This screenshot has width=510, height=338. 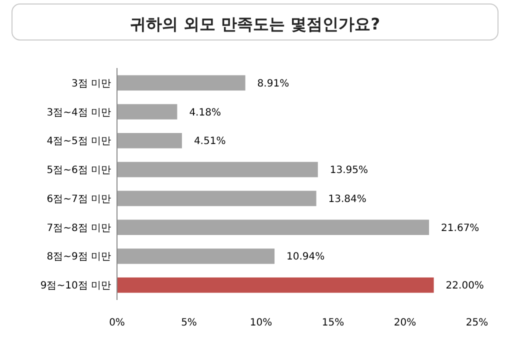 What do you see at coordinates (465, 286) in the screenshot?
I see `data-label: 22.00%` at bounding box center [465, 286].